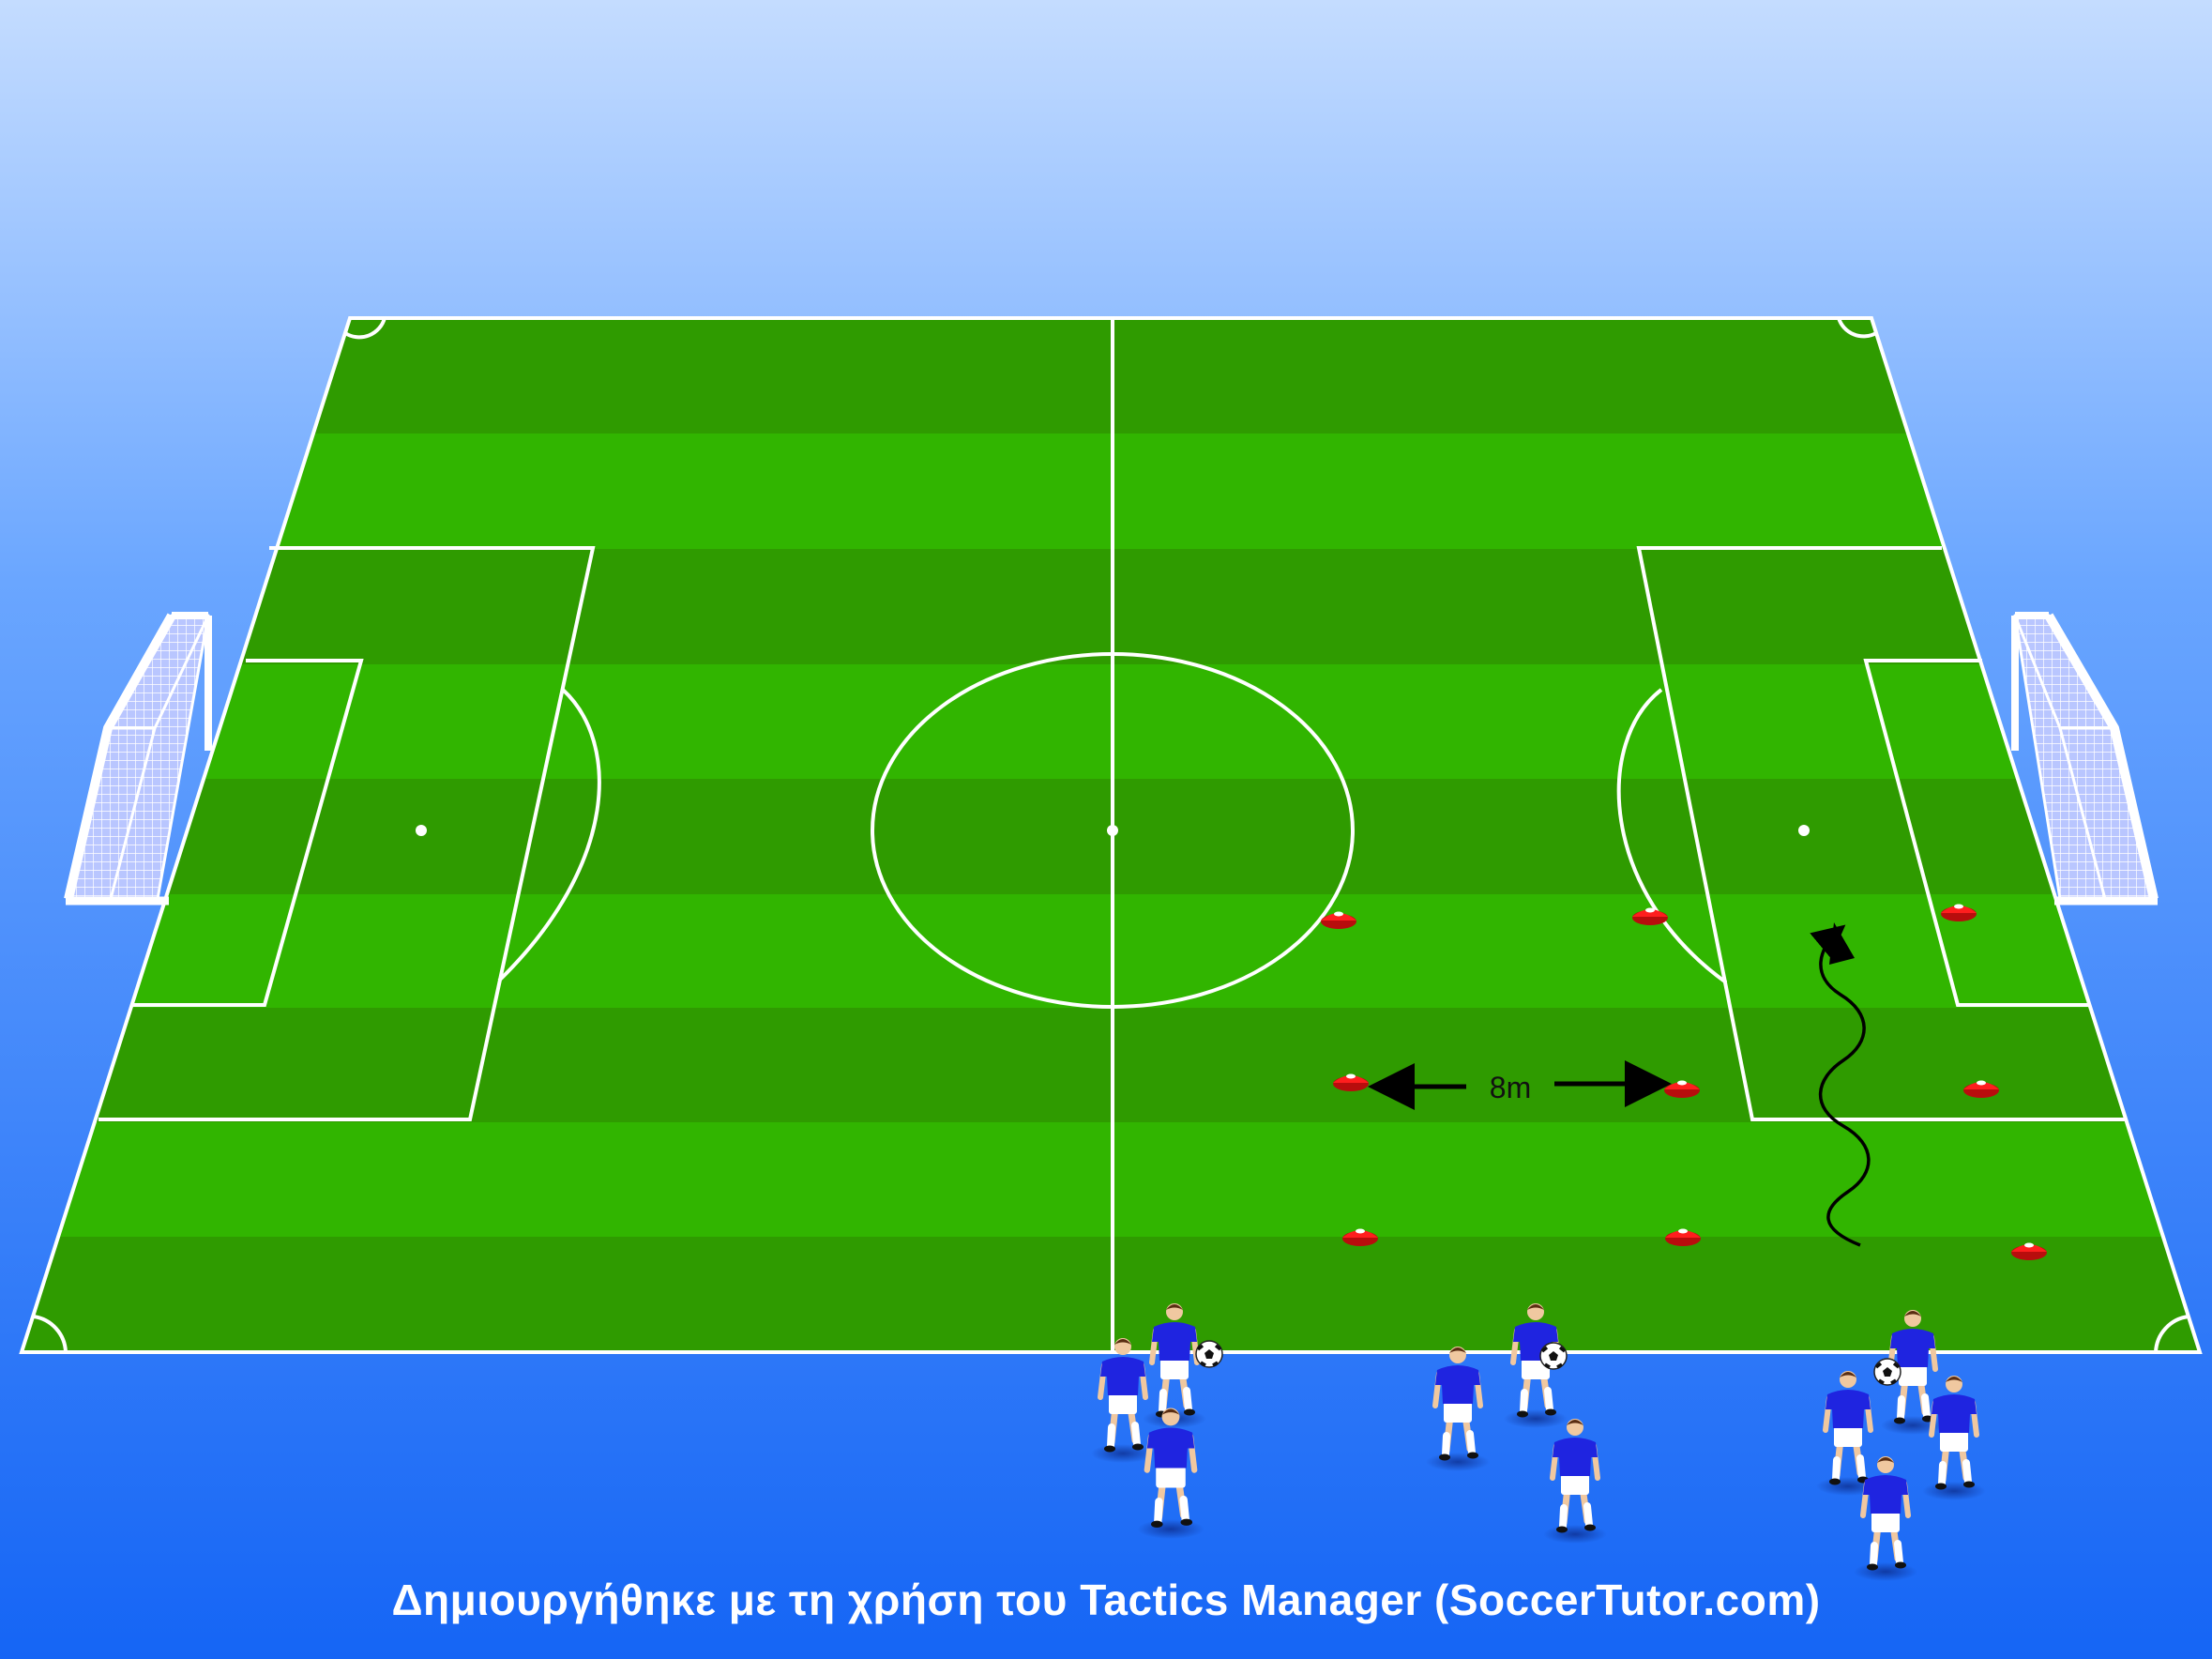 The height and width of the screenshot is (1659, 2212). I want to click on players, so click(1538, 1442).